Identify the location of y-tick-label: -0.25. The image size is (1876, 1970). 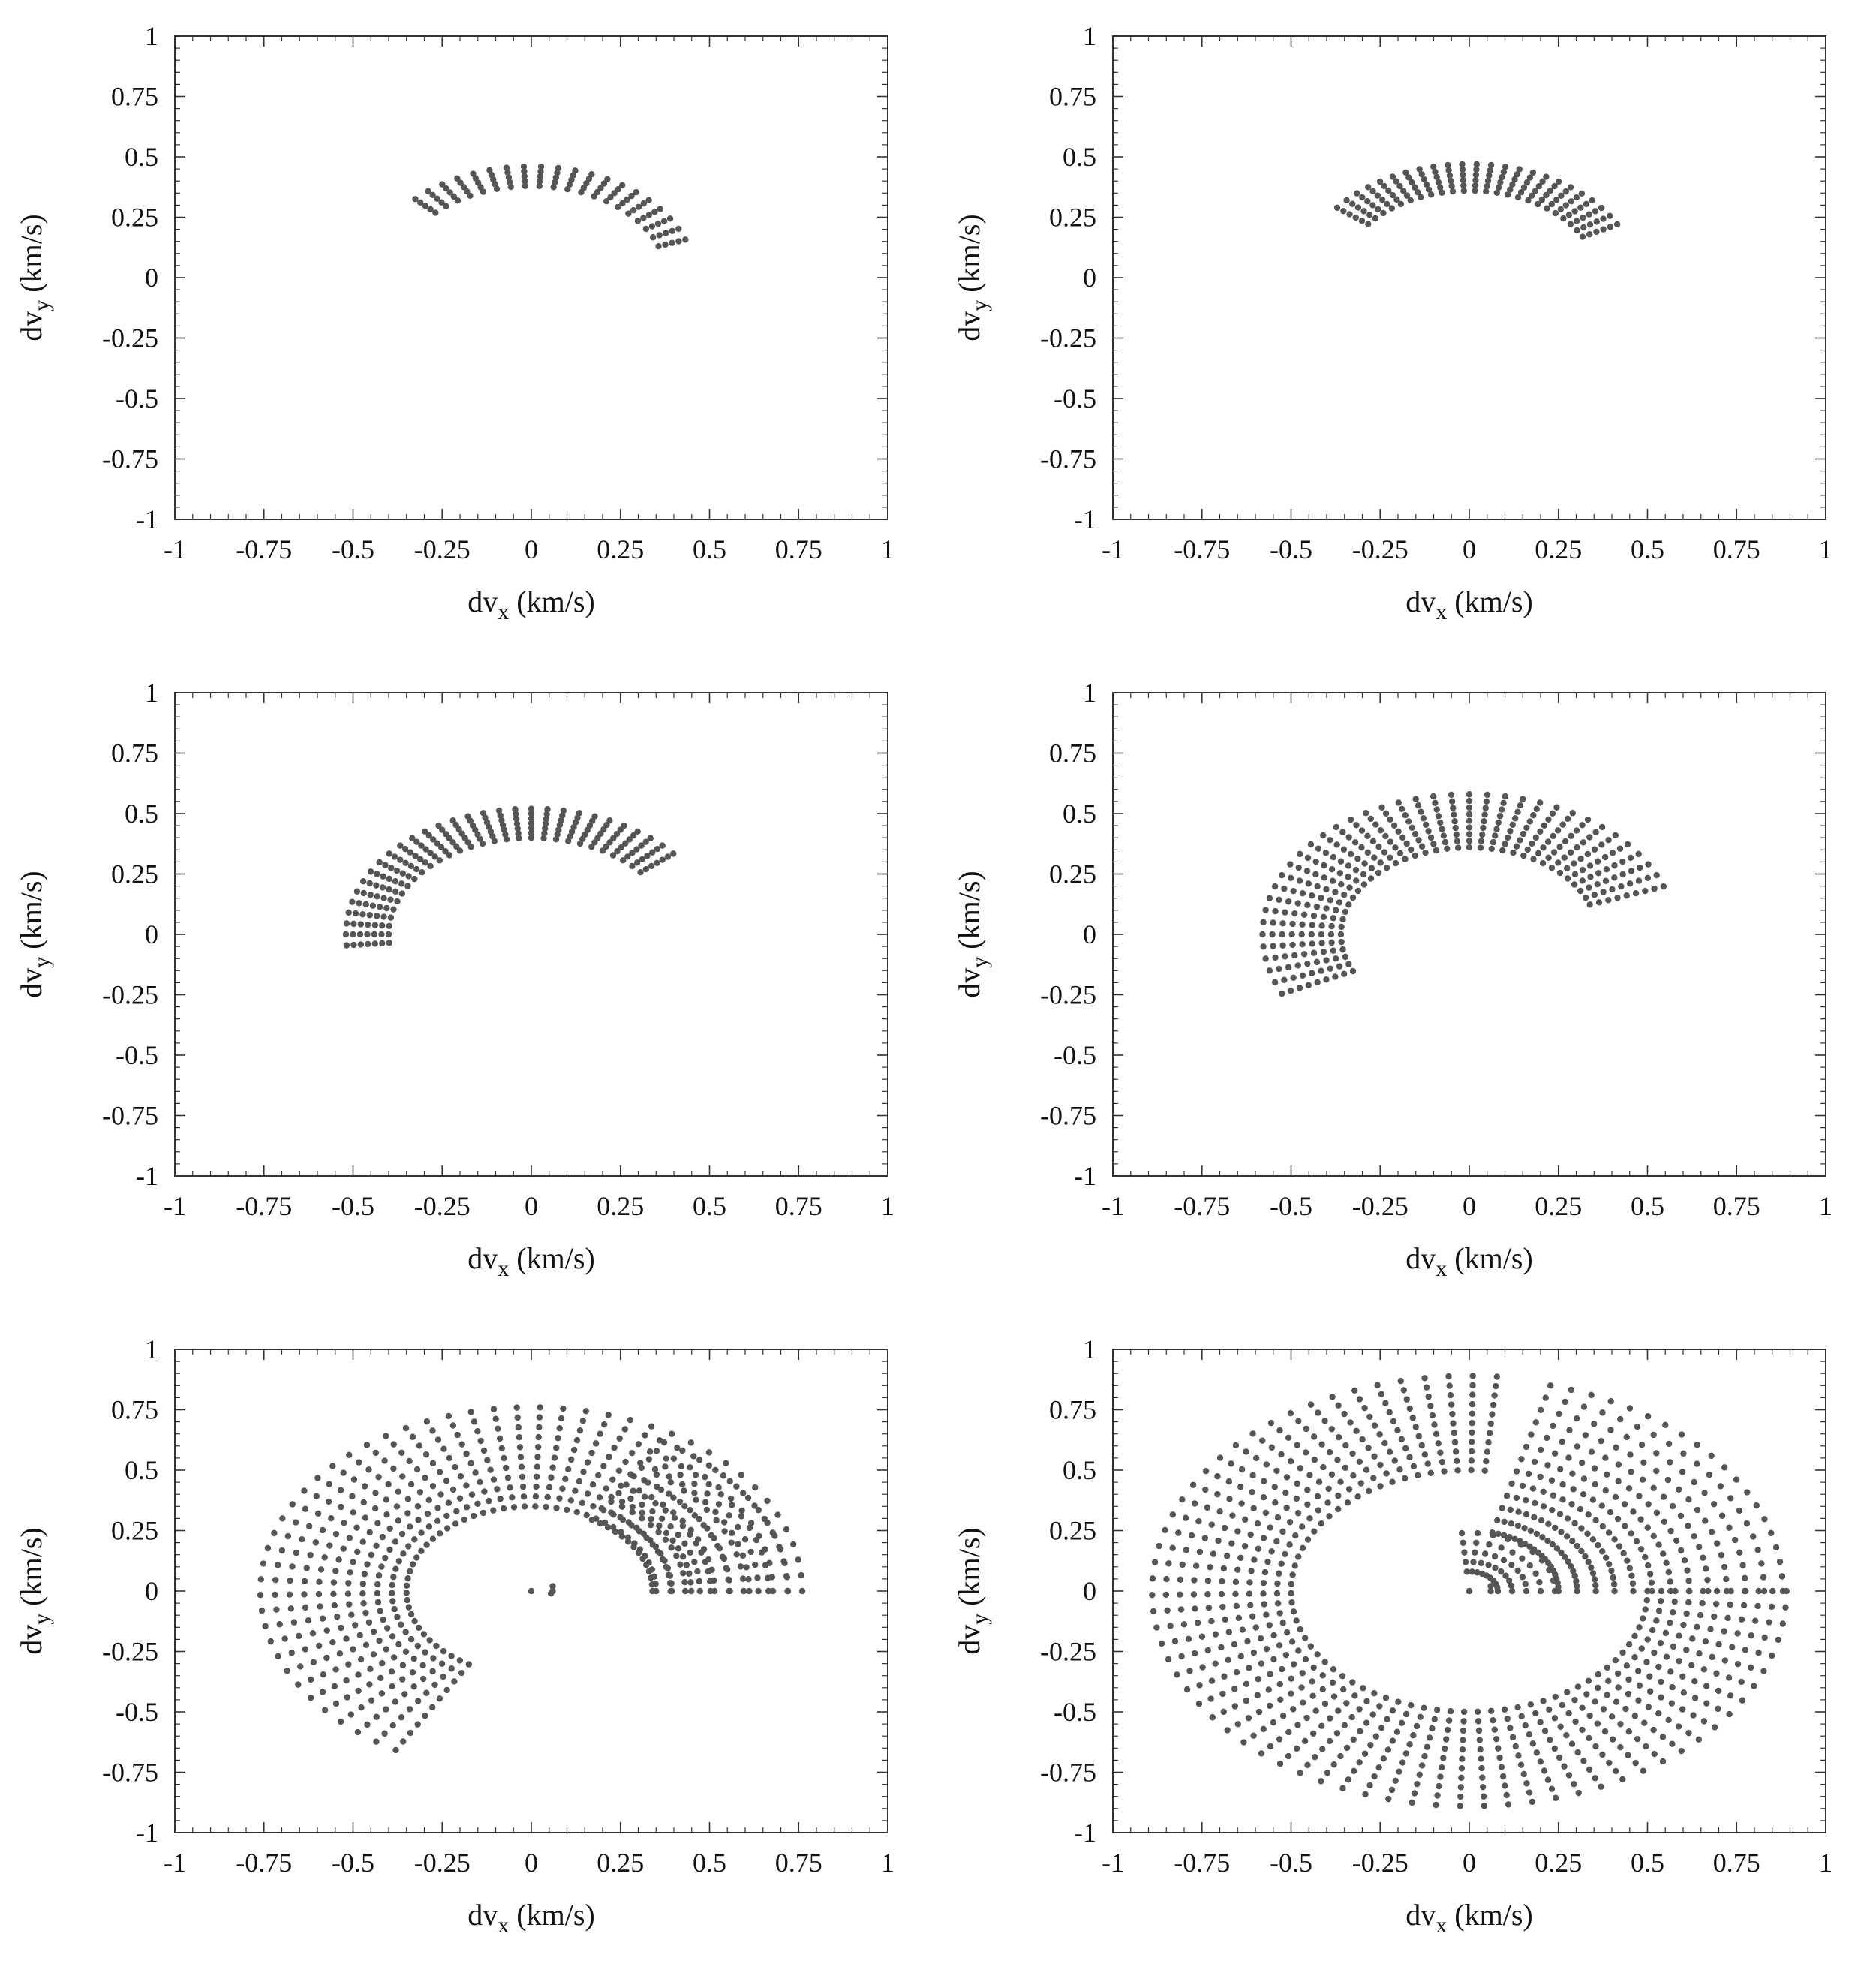
(1068, 995).